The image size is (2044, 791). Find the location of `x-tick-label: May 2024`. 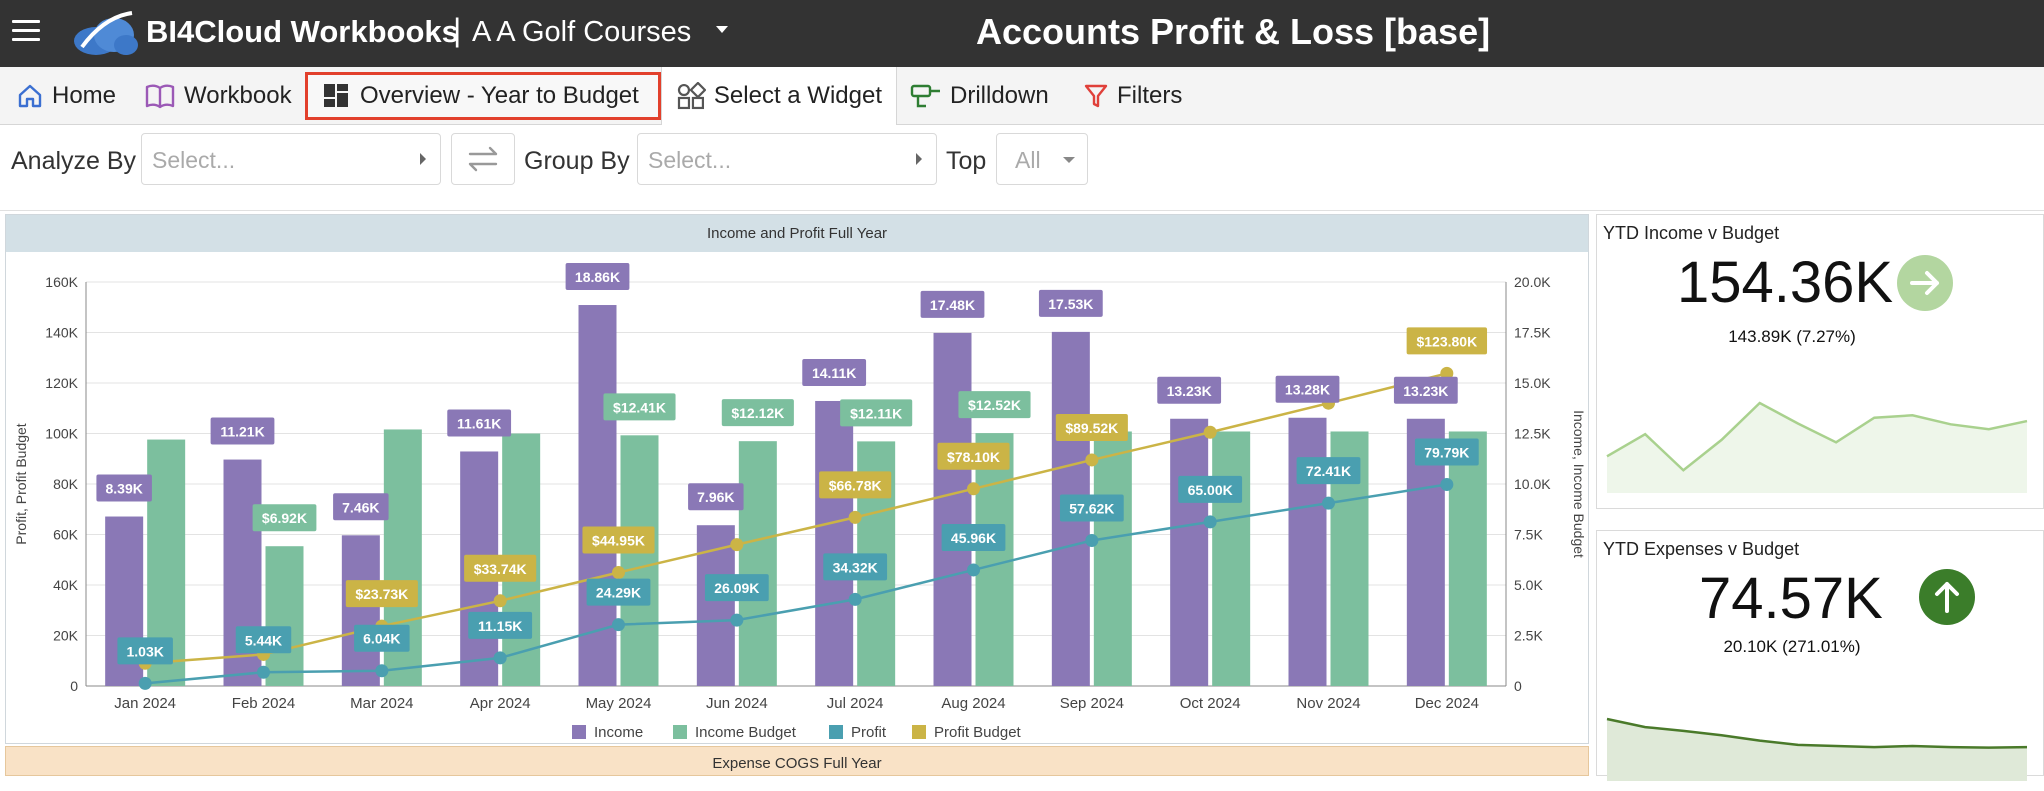

x-tick-label: May 2024 is located at coordinates (619, 703).